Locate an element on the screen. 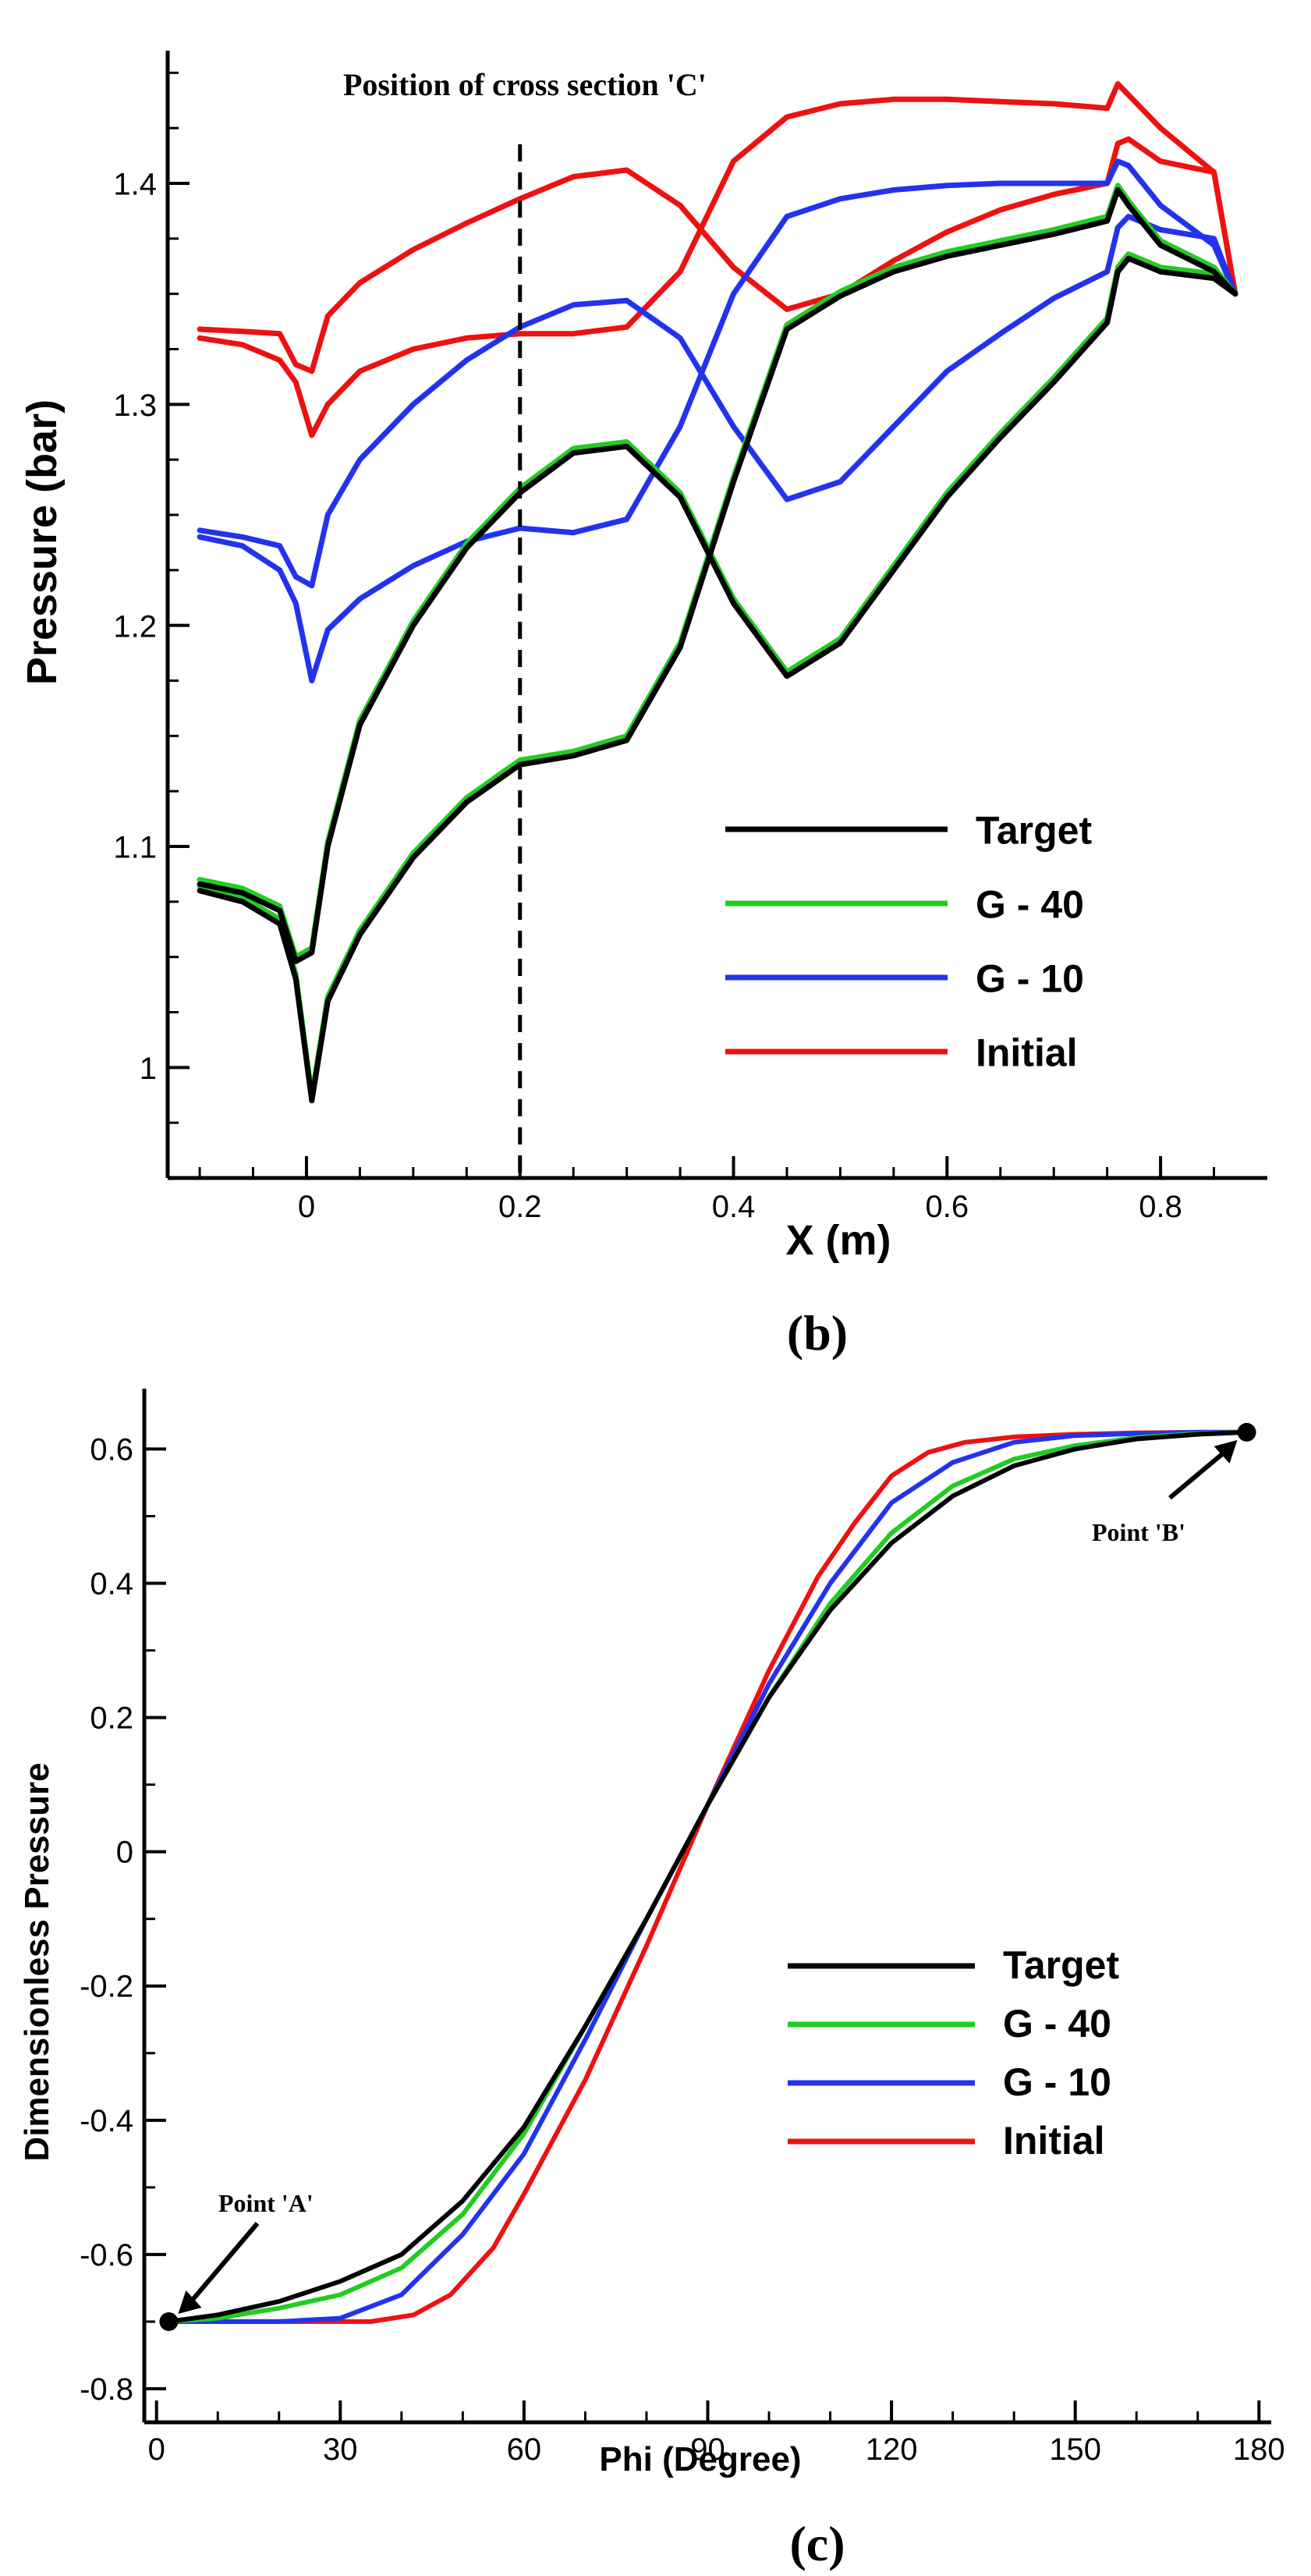 The image size is (1311, 2576). chart-b-y-tick-label: 1 is located at coordinates (148, 1069).